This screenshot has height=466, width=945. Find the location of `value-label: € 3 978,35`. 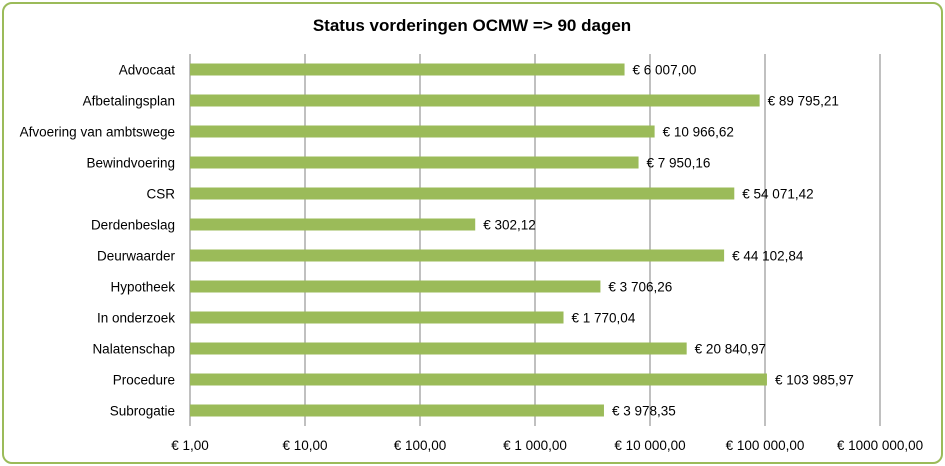

value-label: € 3 978,35 is located at coordinates (644, 411).